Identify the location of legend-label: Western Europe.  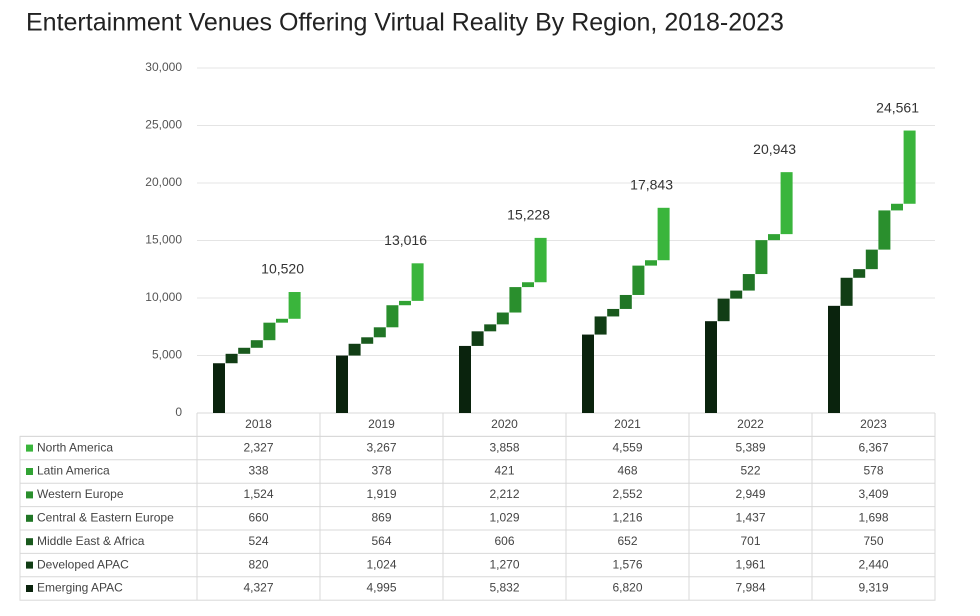
(80, 494).